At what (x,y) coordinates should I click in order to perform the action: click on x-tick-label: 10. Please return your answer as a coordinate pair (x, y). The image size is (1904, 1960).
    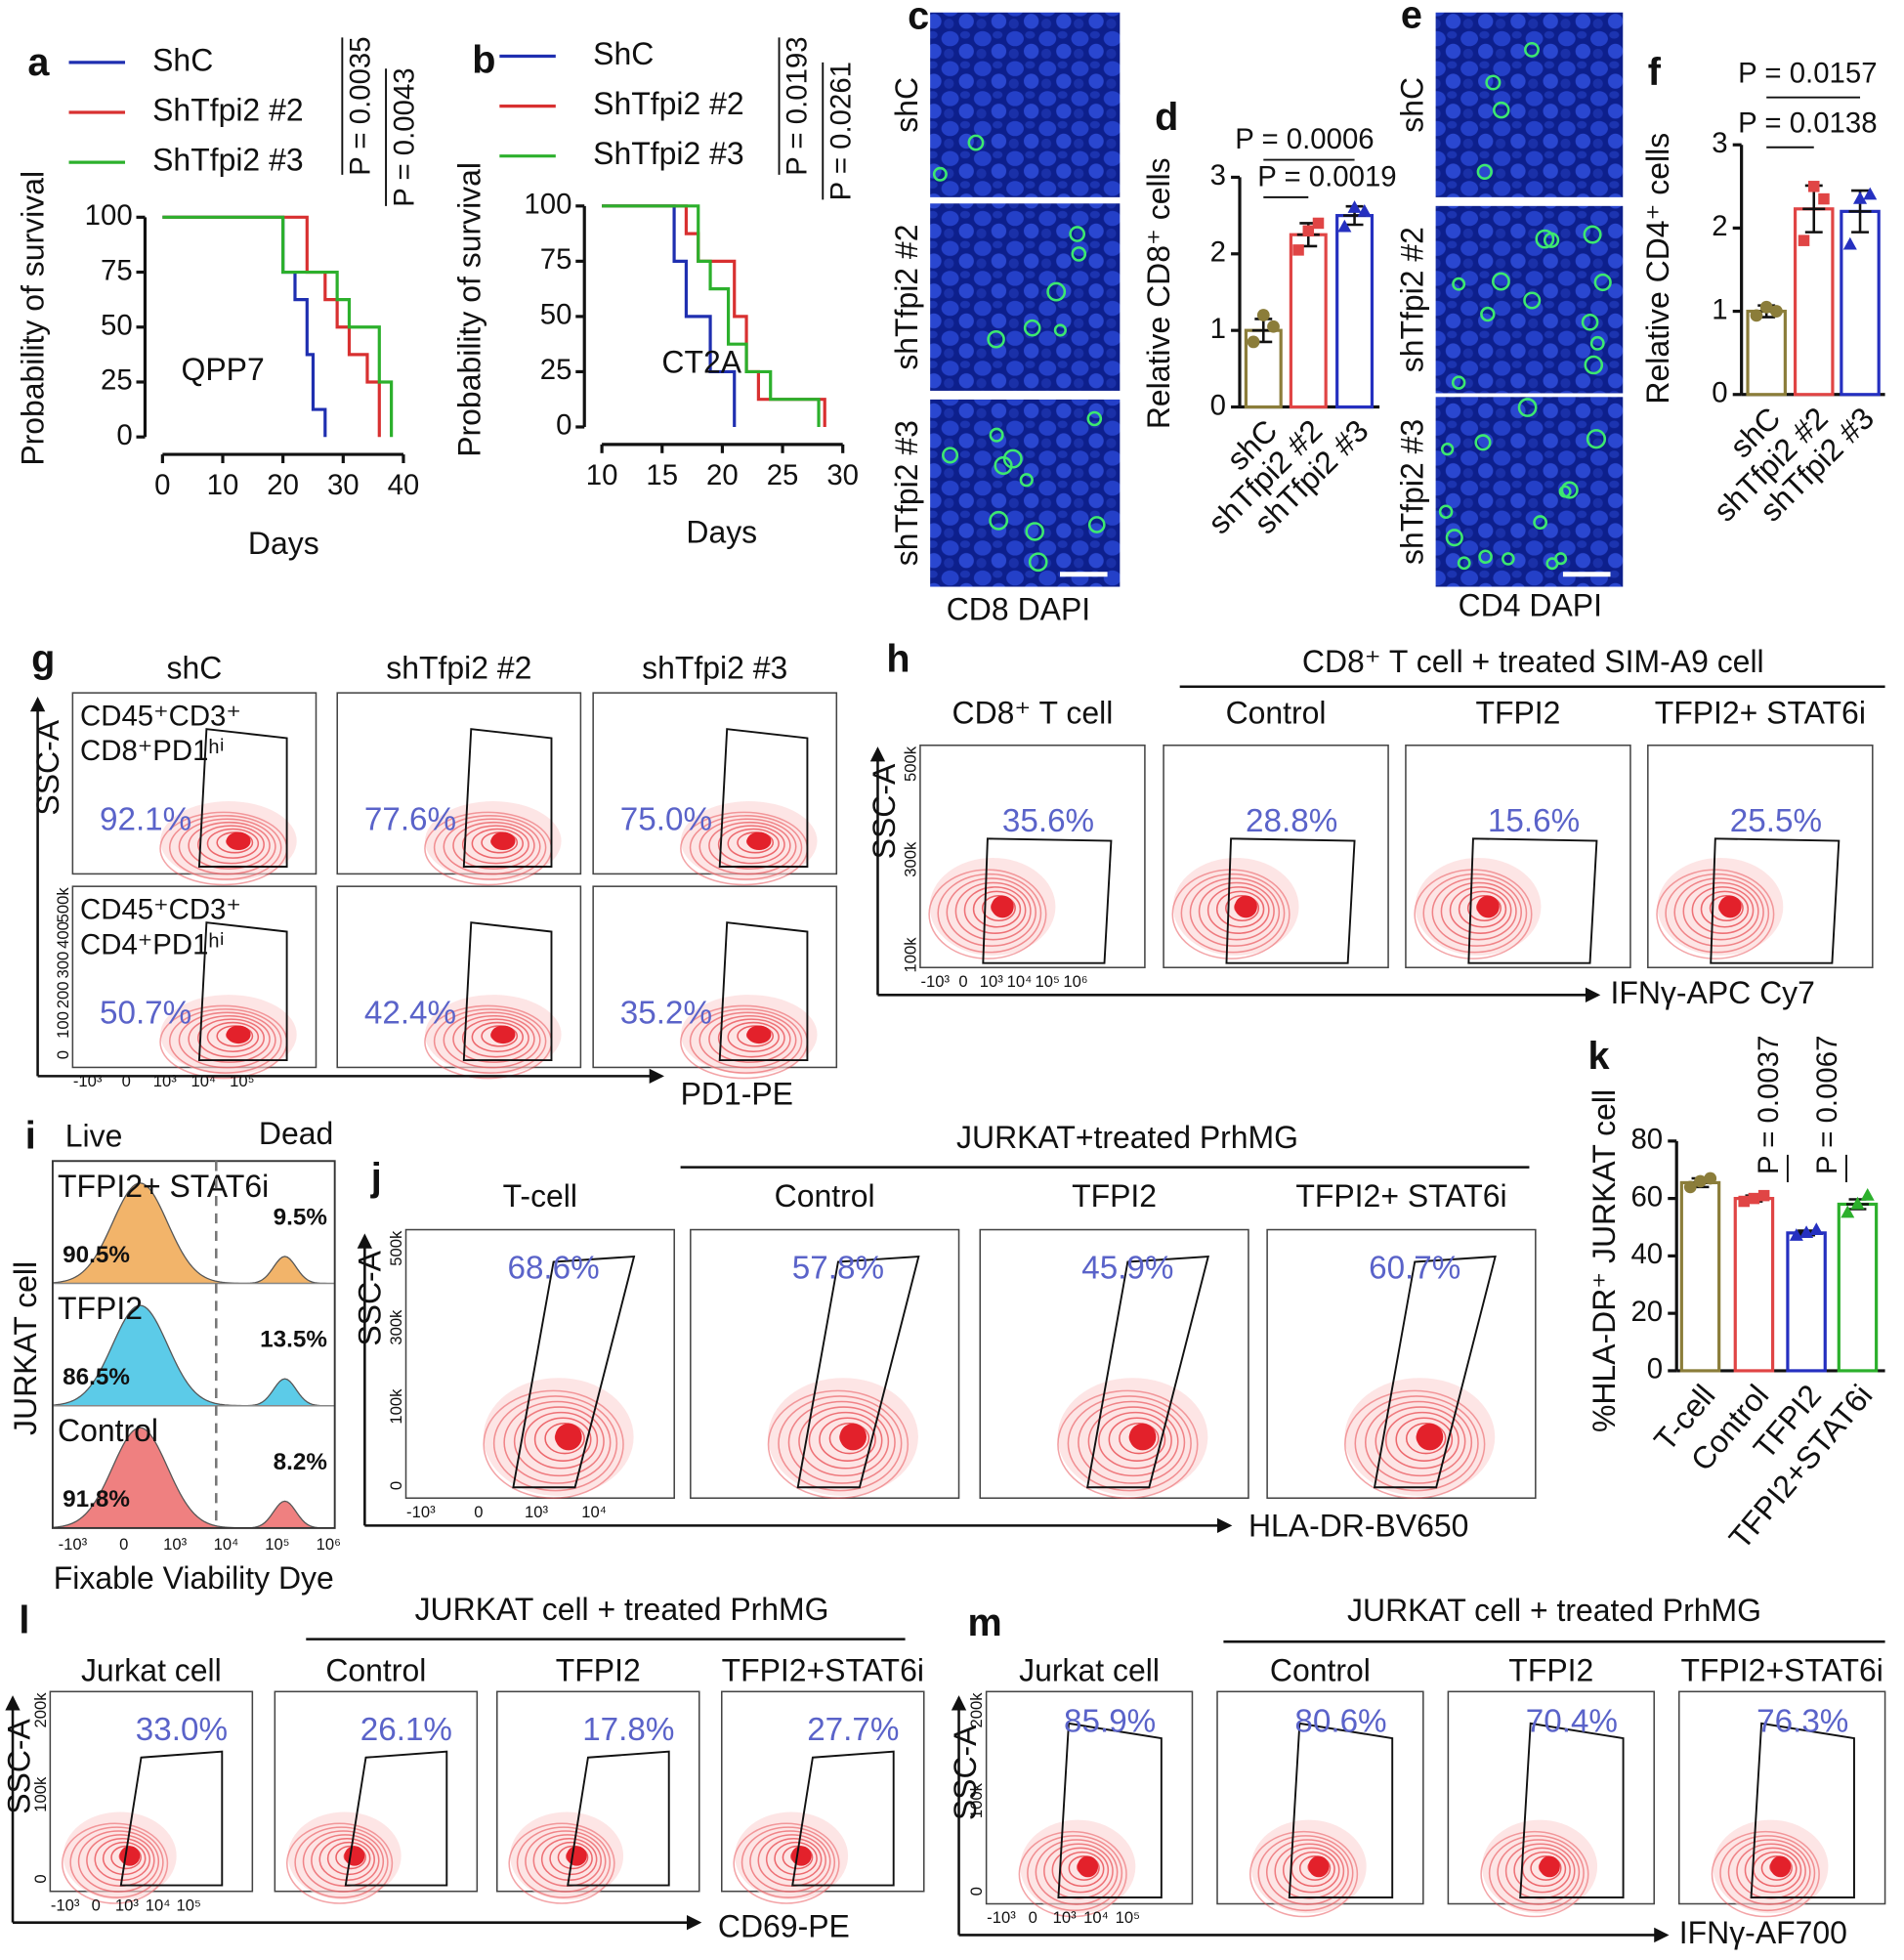
    Looking at the image, I should click on (223, 485).